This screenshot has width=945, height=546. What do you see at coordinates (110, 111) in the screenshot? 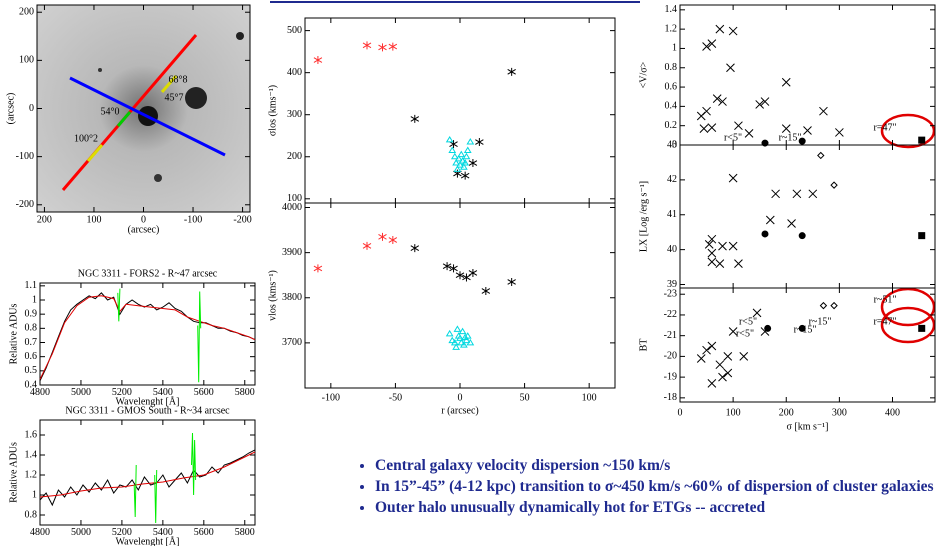
I see `annotation: 54°0` at bounding box center [110, 111].